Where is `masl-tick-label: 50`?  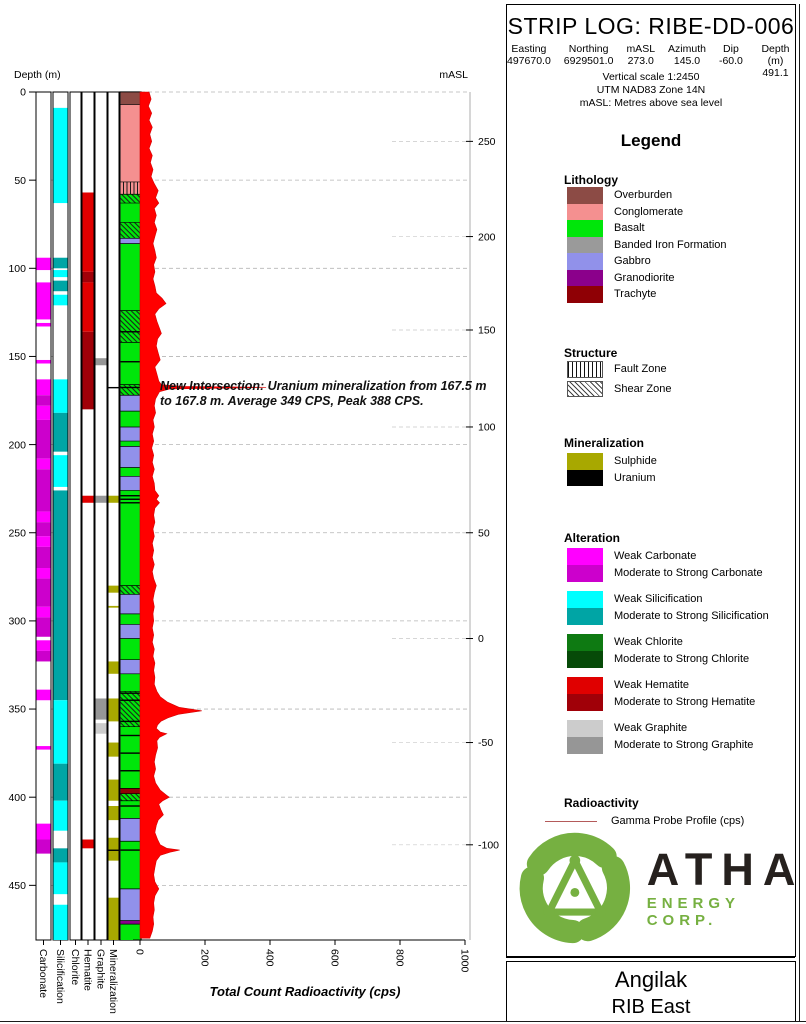 masl-tick-label: 50 is located at coordinates (484, 533).